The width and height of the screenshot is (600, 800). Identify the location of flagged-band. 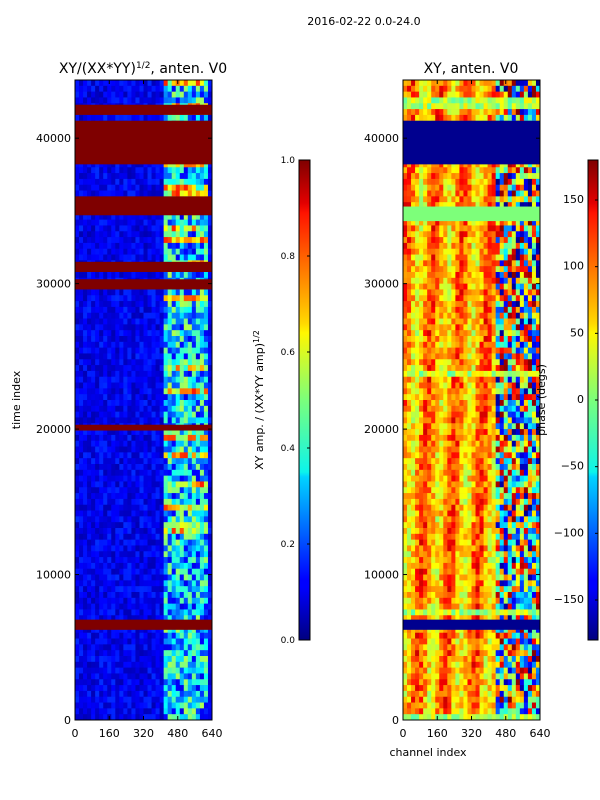
(143, 206).